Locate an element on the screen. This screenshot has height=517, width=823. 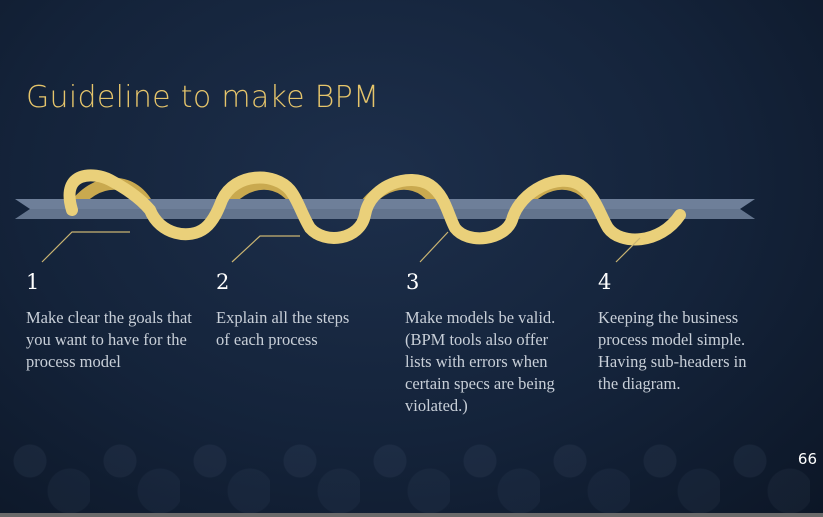
ribbon-front is located at coordinates (374, 207).